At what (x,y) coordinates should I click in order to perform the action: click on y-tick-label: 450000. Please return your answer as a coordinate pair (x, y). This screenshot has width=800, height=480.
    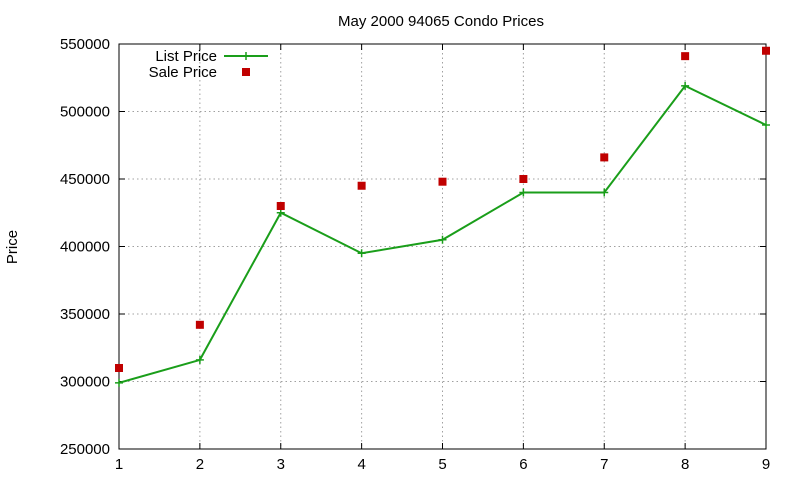
    Looking at the image, I should click on (85, 179).